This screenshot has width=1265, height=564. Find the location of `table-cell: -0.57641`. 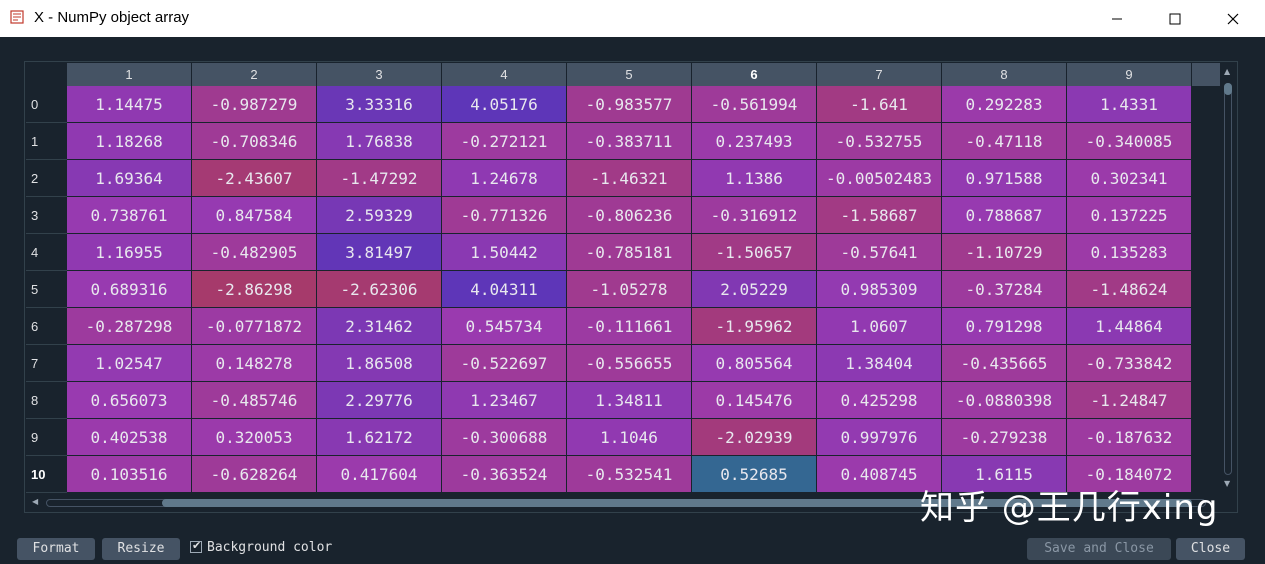

table-cell: -0.57641 is located at coordinates (879, 252).